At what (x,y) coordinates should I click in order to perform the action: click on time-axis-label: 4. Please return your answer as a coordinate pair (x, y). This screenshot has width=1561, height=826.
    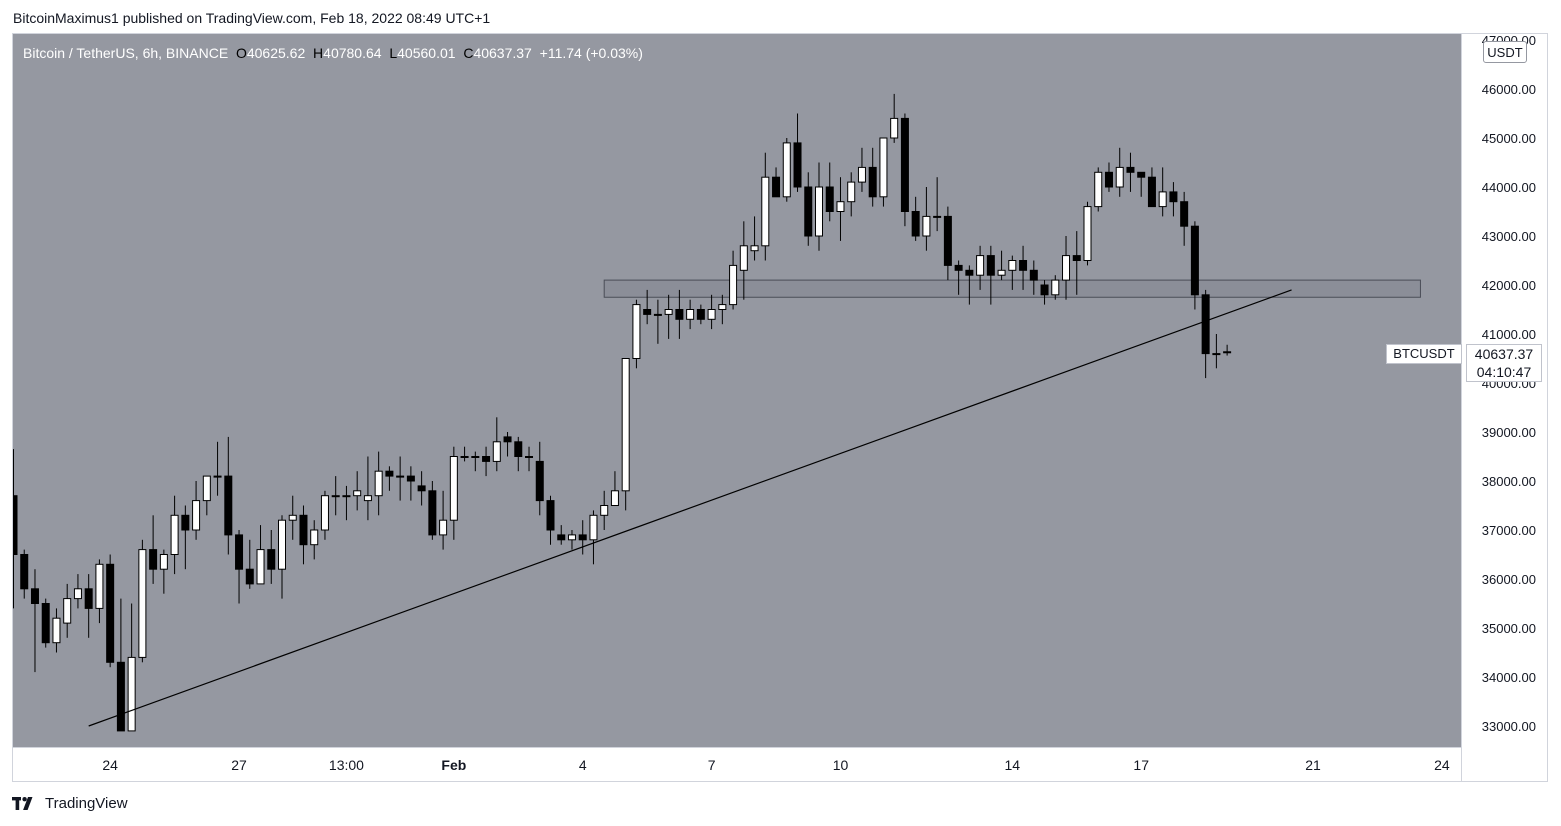
    Looking at the image, I should click on (583, 765).